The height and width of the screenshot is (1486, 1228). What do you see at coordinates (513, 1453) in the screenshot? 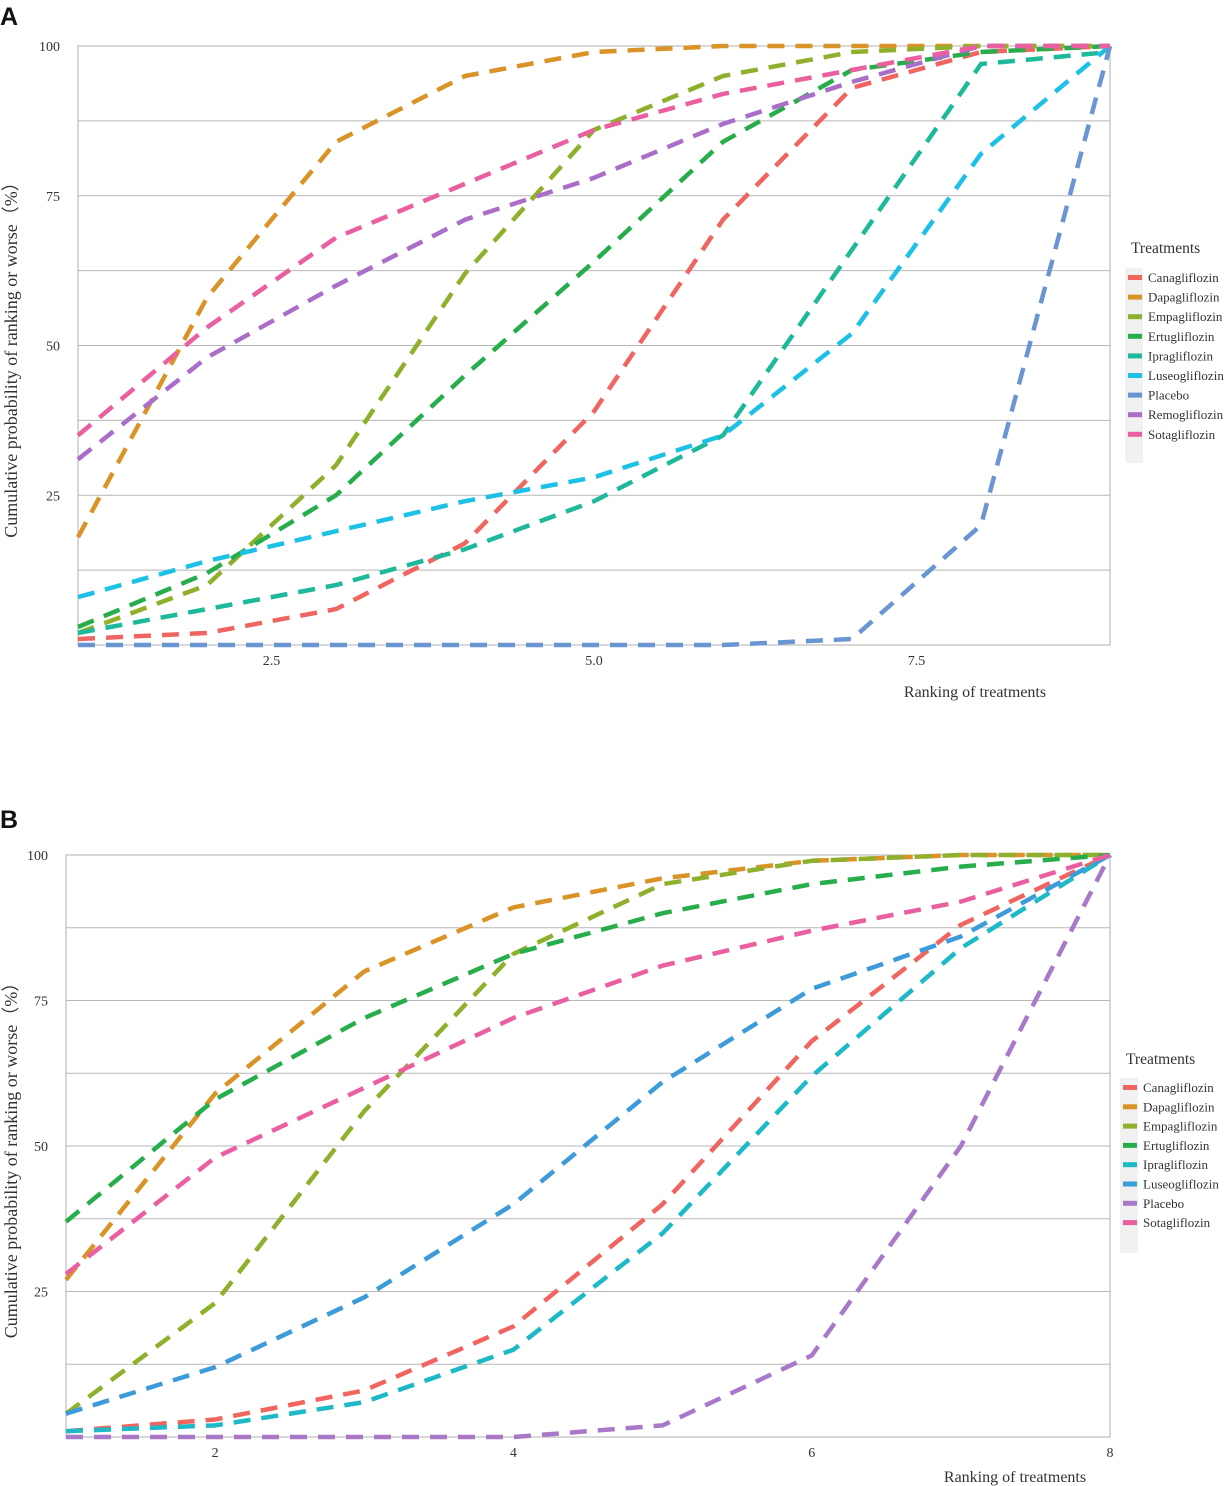
I see `x-tick-label: 4` at bounding box center [513, 1453].